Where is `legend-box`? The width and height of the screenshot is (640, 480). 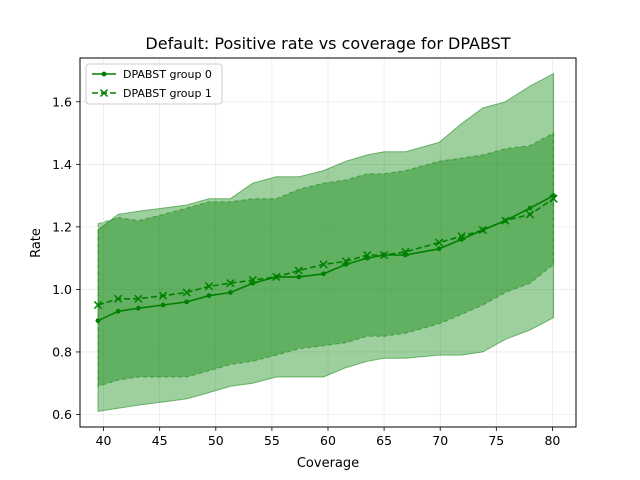 legend-box is located at coordinates (154, 84).